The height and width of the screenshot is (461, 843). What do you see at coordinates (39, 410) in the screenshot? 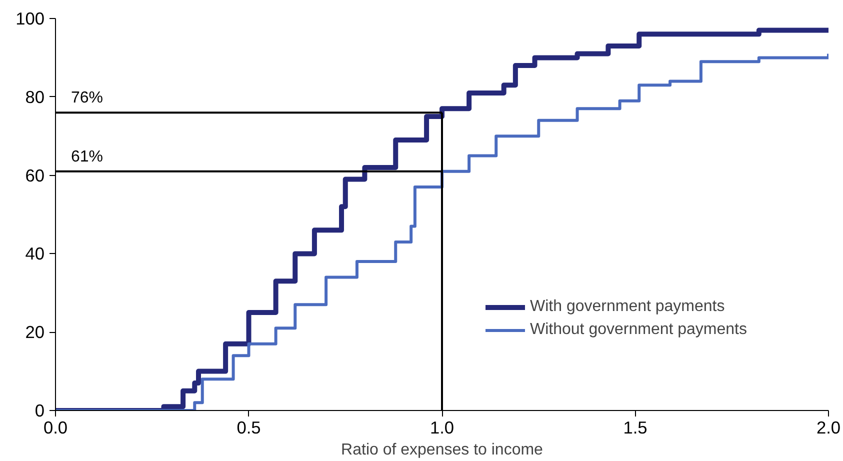
I see `y-tick-label: 0` at bounding box center [39, 410].